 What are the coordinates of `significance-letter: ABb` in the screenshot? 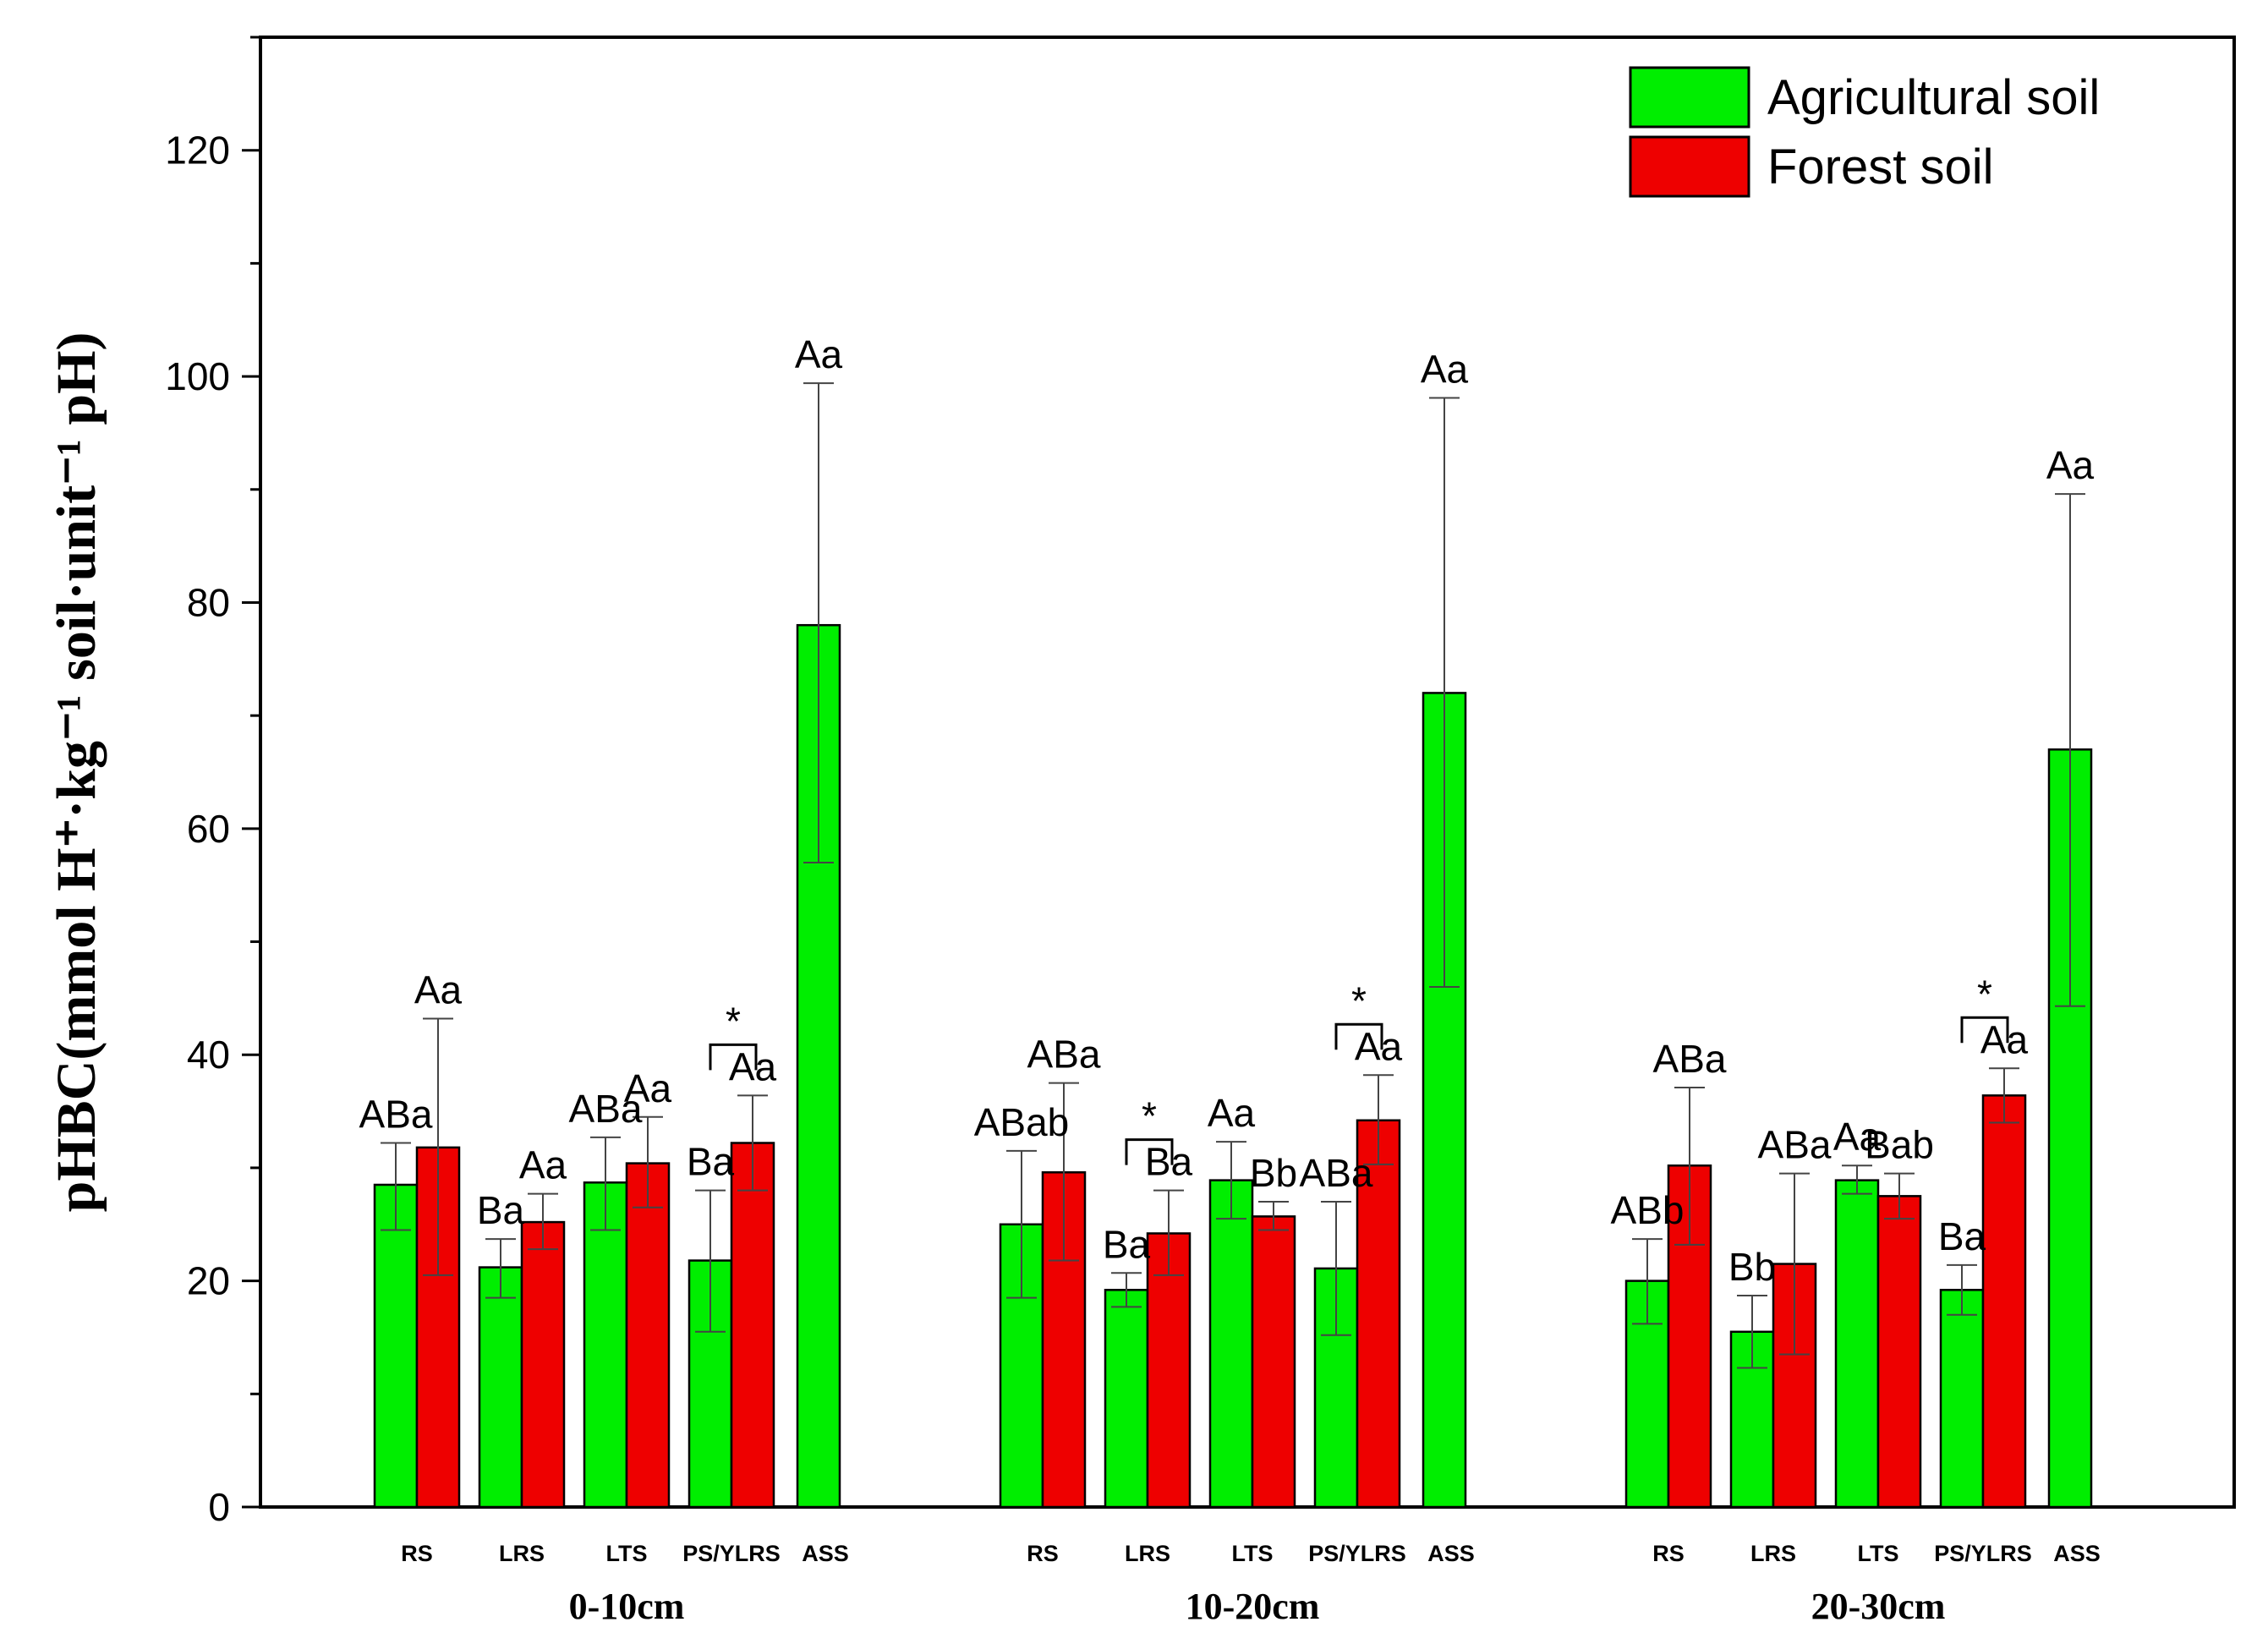 It's located at (1648, 1210).